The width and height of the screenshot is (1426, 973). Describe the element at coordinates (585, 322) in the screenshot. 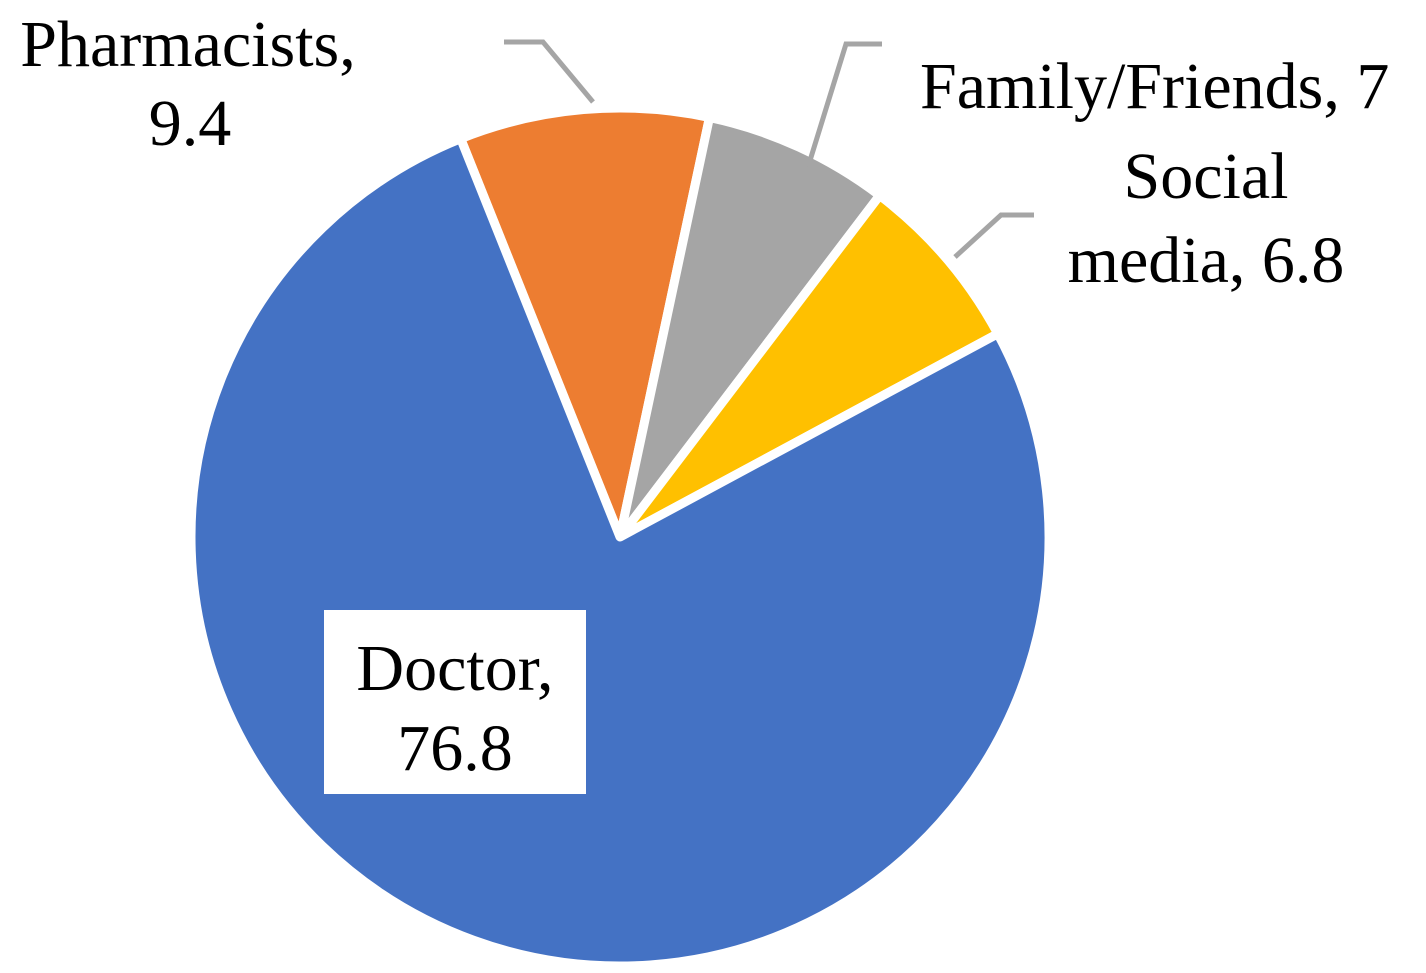

I see `pie-slice-pharmacists` at that location.